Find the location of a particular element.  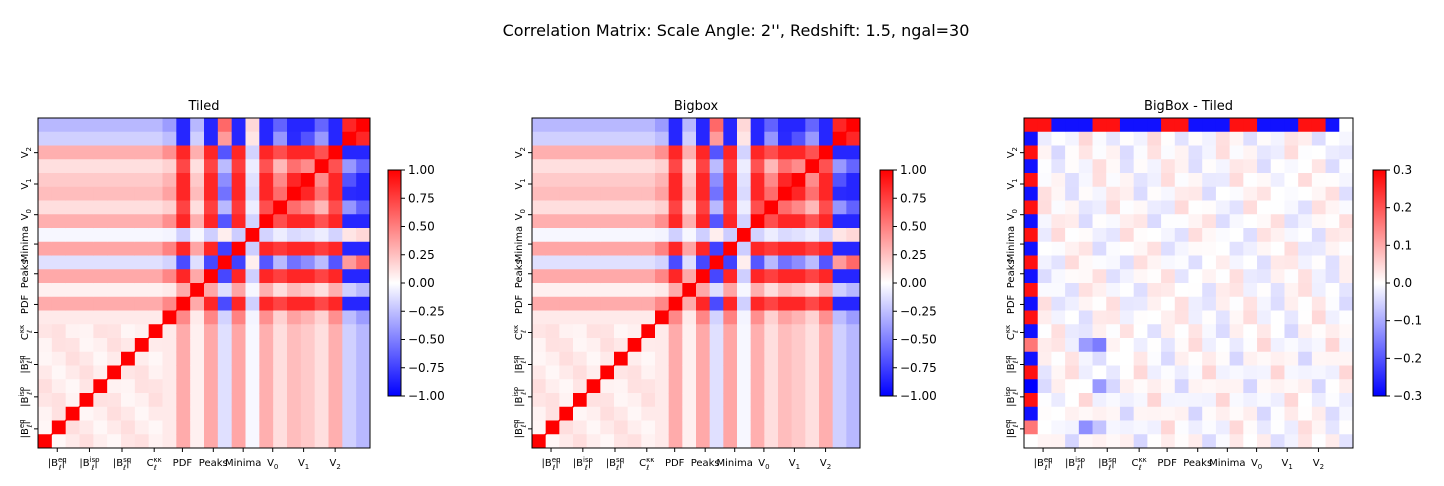

x-tick-label: Peaks is located at coordinates (1197, 463).